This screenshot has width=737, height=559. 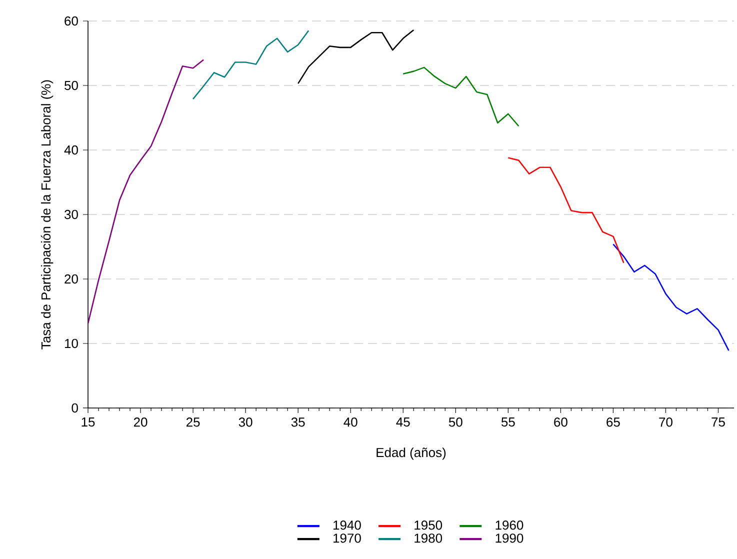 What do you see at coordinates (75, 408) in the screenshot?
I see `y-tick-label: 0` at bounding box center [75, 408].